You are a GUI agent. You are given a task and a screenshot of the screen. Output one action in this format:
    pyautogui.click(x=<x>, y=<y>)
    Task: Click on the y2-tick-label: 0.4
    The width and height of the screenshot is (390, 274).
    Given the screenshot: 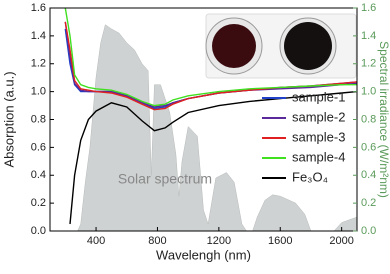 What is the action you would take?
    pyautogui.click(x=368, y=175)
    